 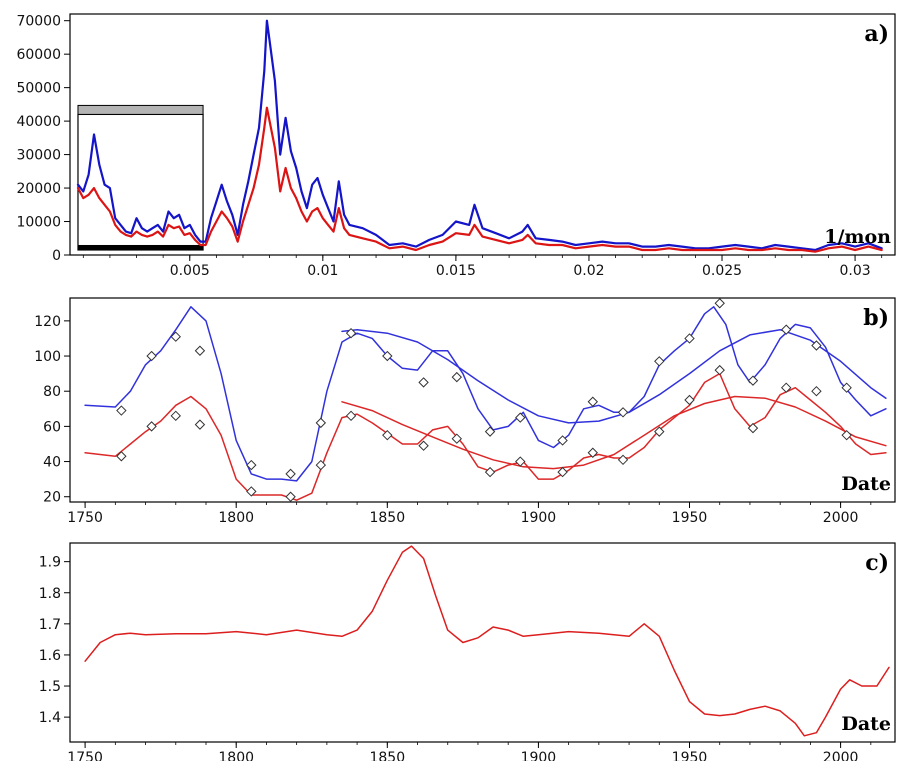 I want to click on x-tick-label: 0.02, so click(x=588, y=271).